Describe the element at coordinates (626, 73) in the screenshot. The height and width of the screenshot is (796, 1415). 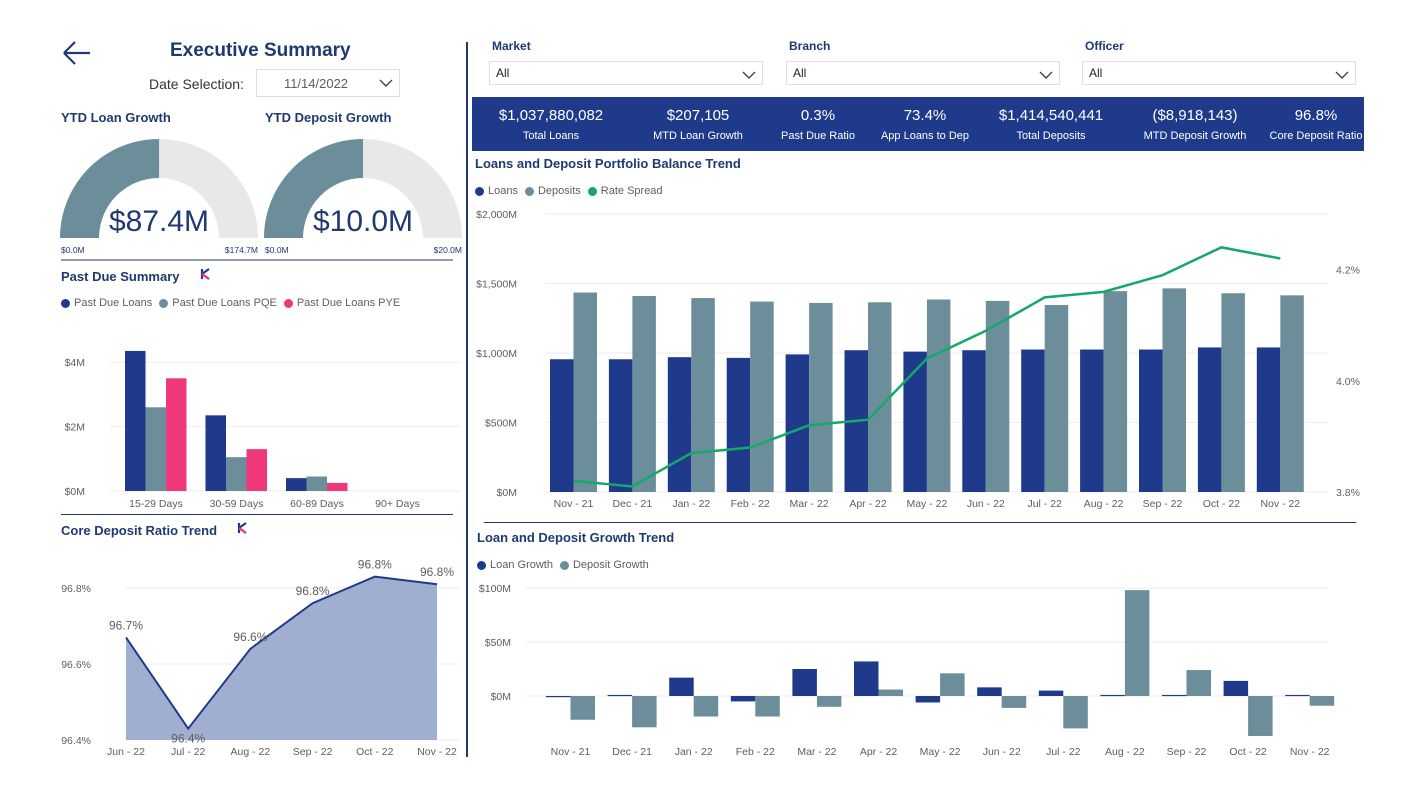
I see `market-filter-dropdown: All` at that location.